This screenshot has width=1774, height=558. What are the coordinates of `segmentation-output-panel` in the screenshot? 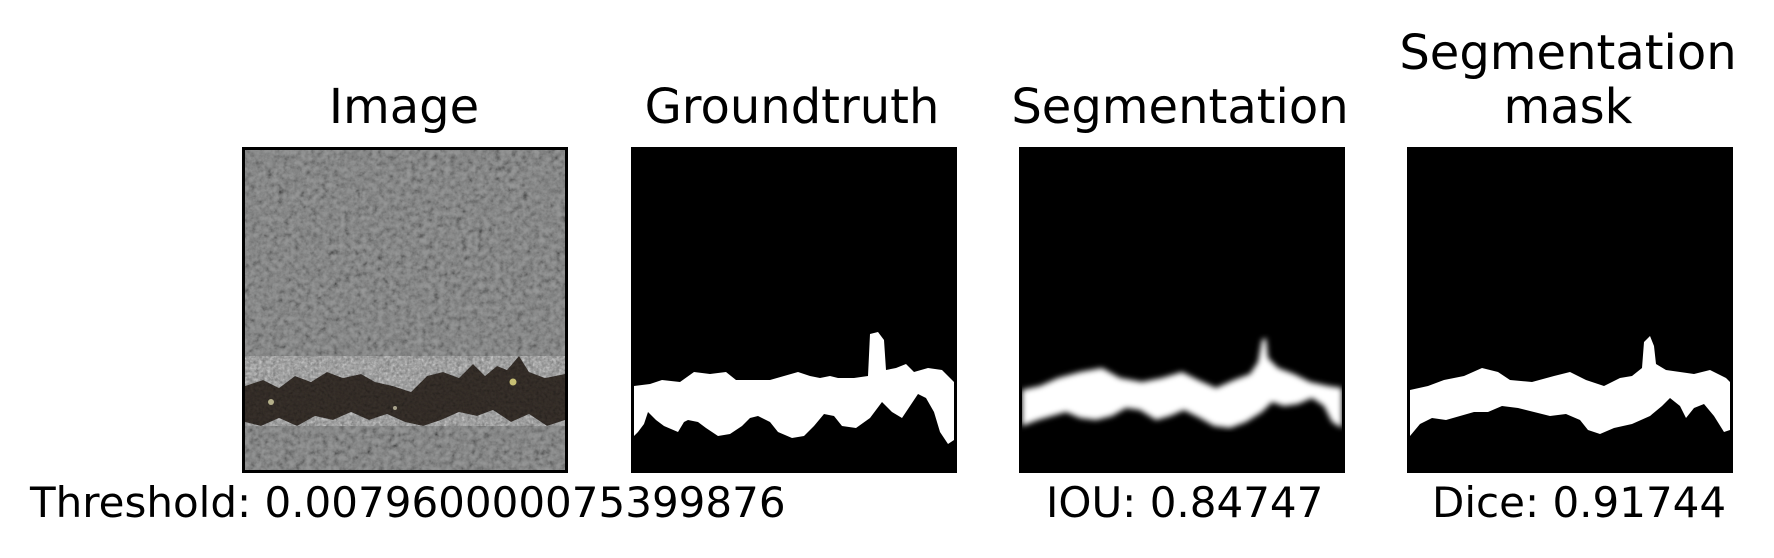 It's located at (1182, 310).